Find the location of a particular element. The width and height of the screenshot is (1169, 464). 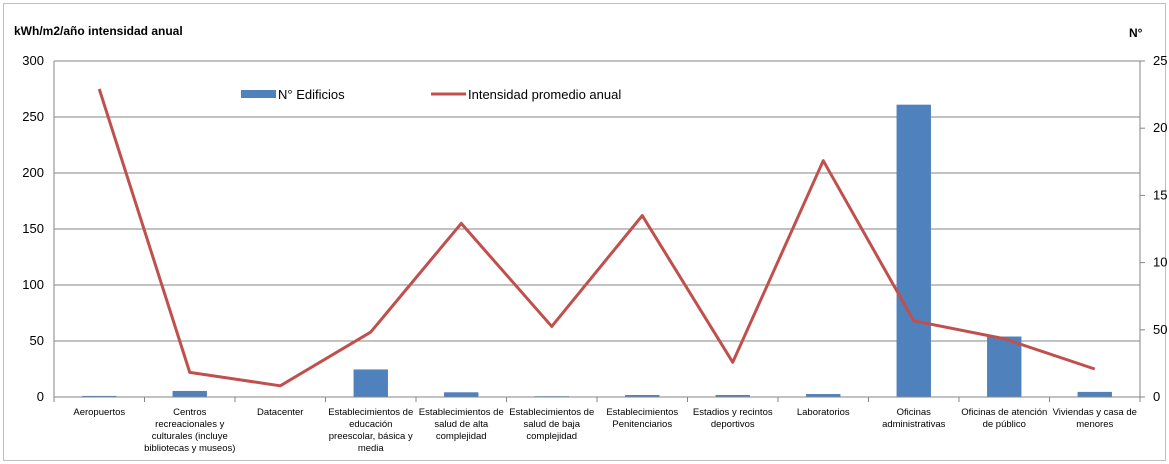

right-tick-label: 2500 is located at coordinates (1160, 60).